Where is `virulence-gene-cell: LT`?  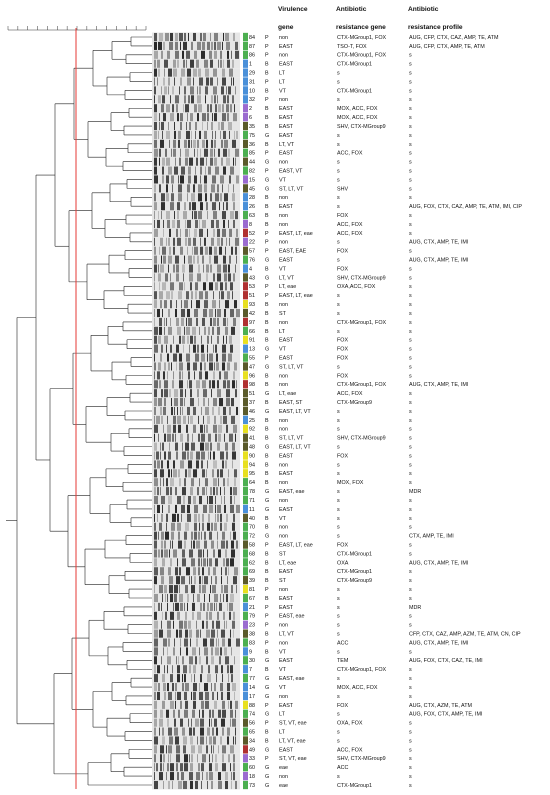 virulence-gene-cell: LT is located at coordinates (282, 332).